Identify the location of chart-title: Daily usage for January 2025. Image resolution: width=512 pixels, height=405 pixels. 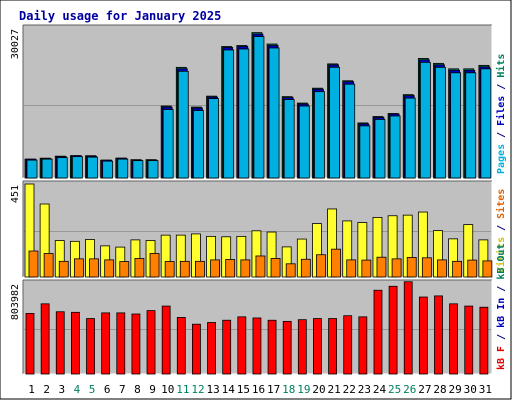
(120, 16).